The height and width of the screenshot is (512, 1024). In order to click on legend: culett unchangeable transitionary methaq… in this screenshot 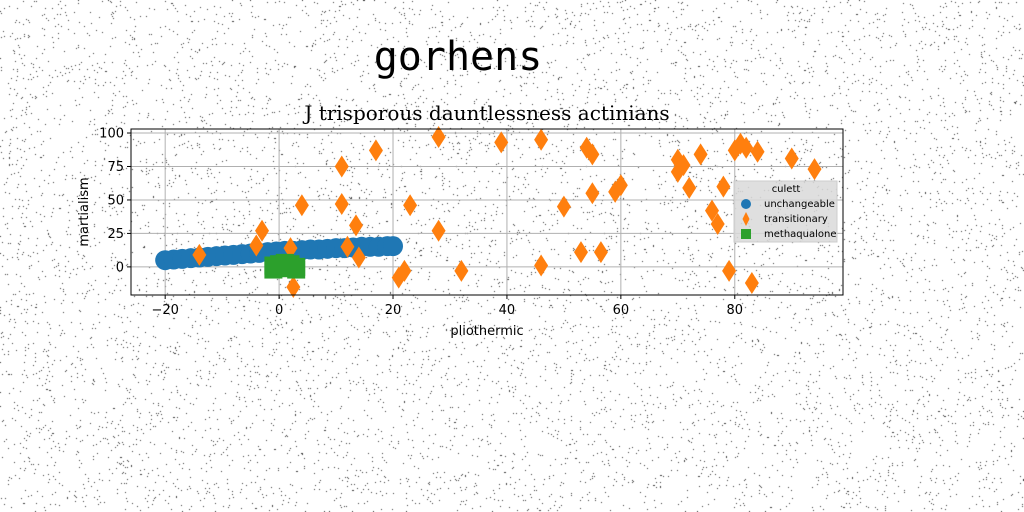, I will do `click(785, 211)`.